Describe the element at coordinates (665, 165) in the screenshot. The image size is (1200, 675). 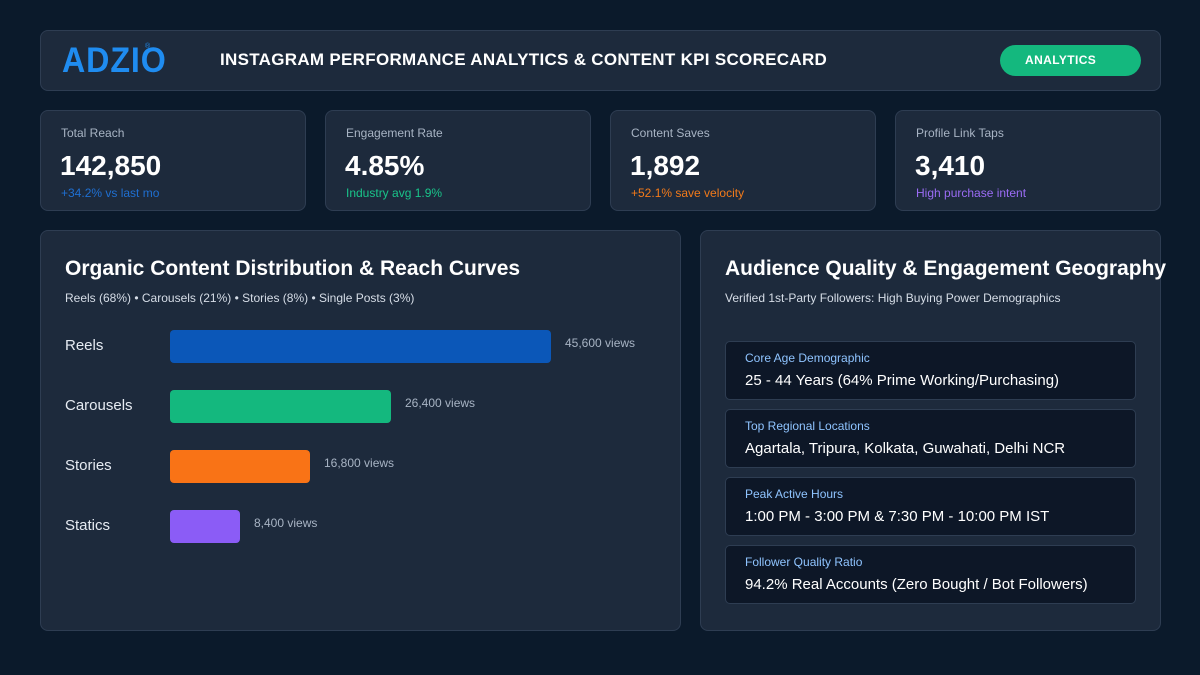
I see `kpi-value: 1,892` at that location.